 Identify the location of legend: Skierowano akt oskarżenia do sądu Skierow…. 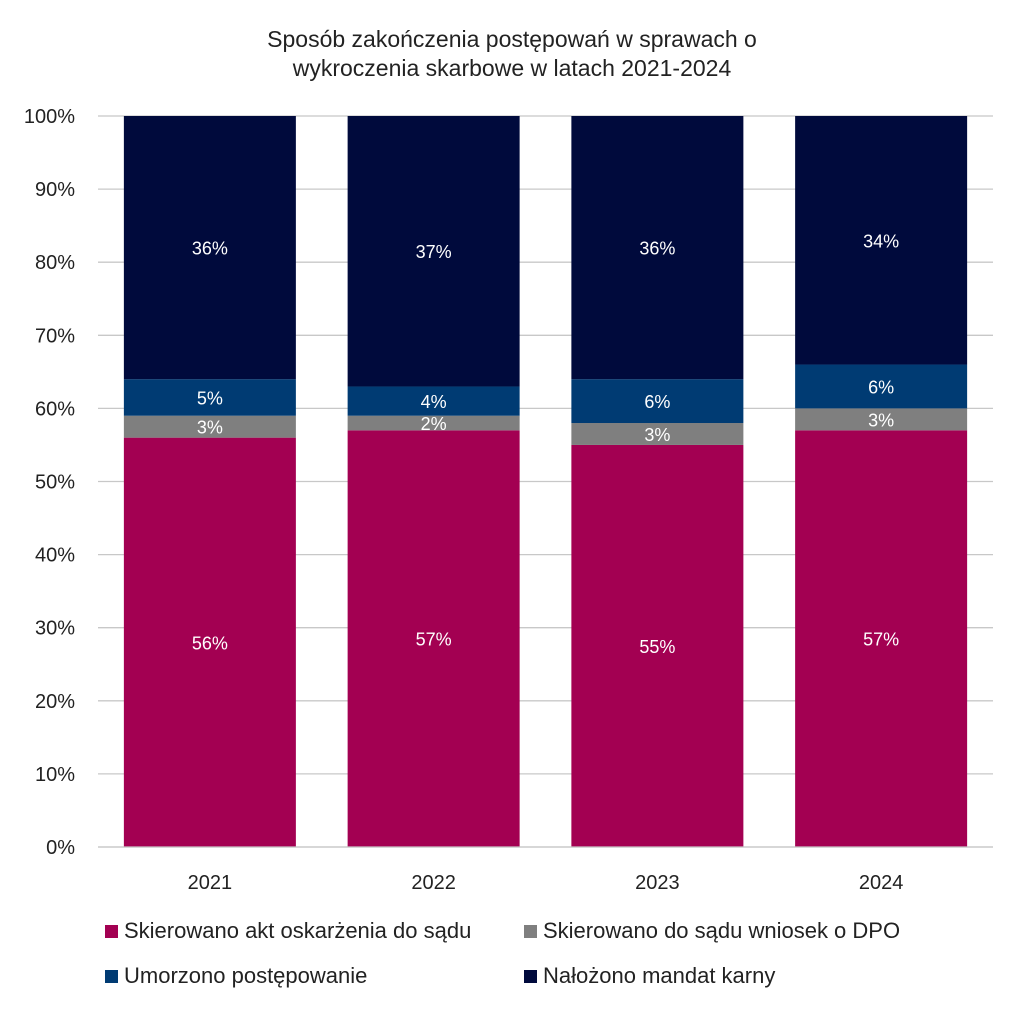
(502, 953).